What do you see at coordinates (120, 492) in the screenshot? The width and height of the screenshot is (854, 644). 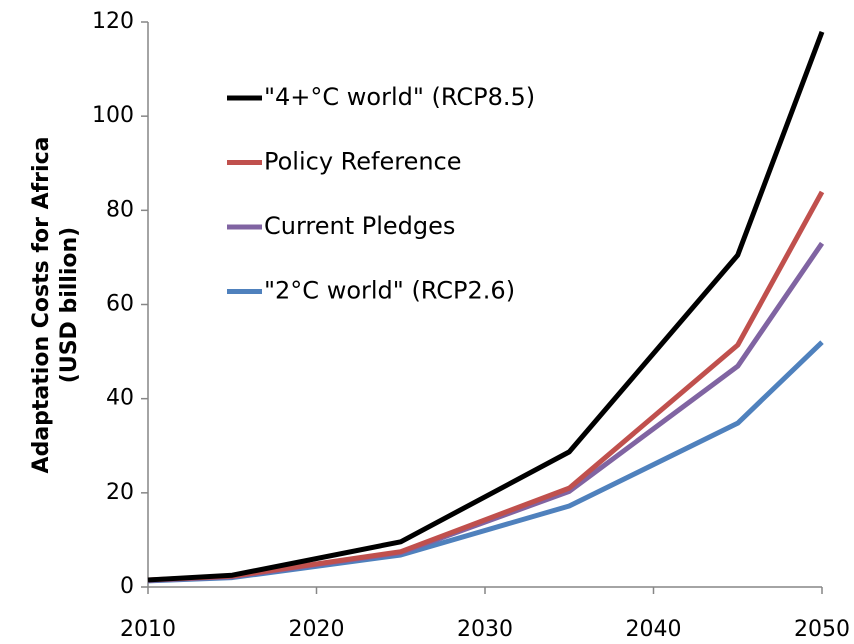 I see `y-tick-label: 20` at bounding box center [120, 492].